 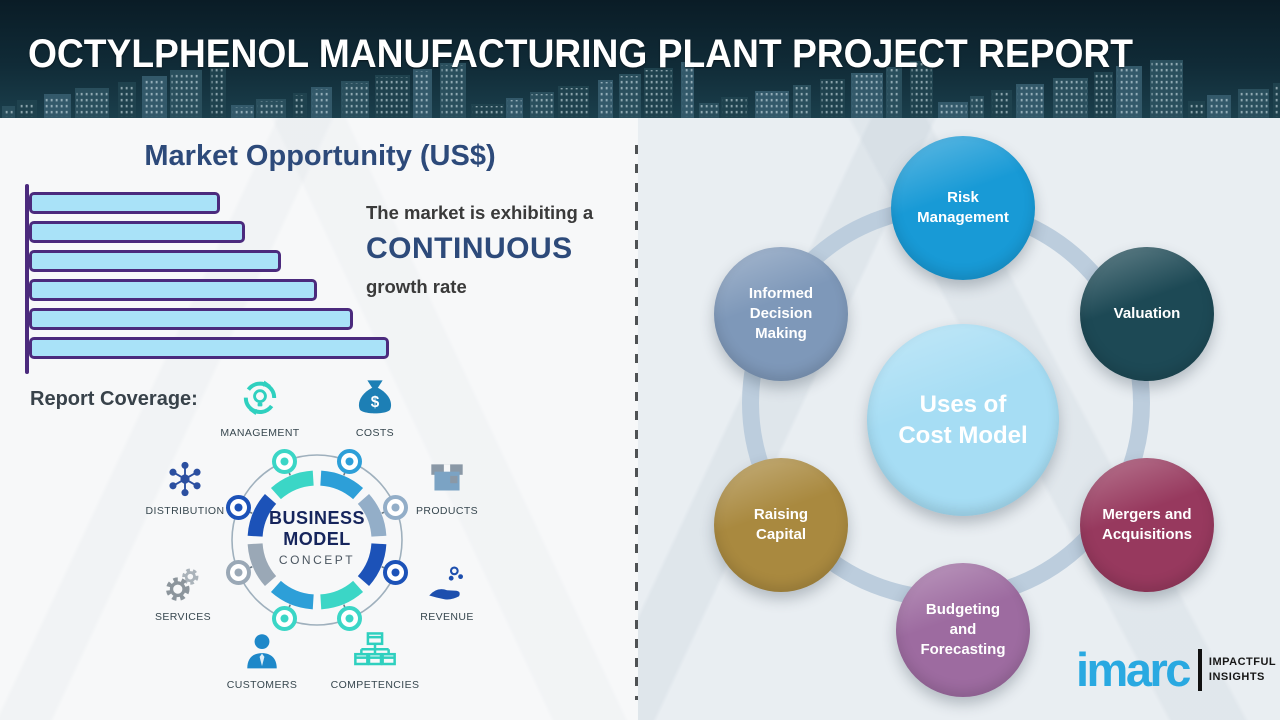 I want to click on customers-icon, so click(x=262, y=651).